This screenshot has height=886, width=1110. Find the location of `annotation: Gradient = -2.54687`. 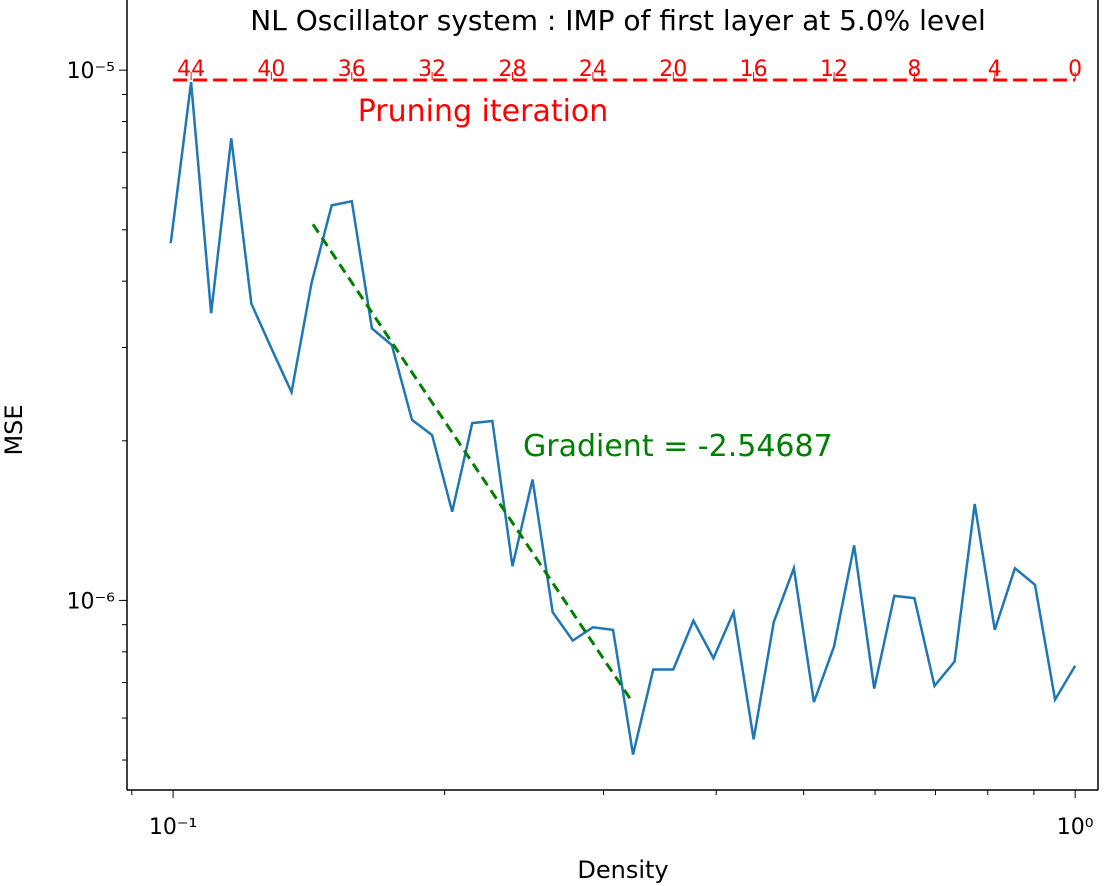

annotation: Gradient = -2.54687 is located at coordinates (678, 446).